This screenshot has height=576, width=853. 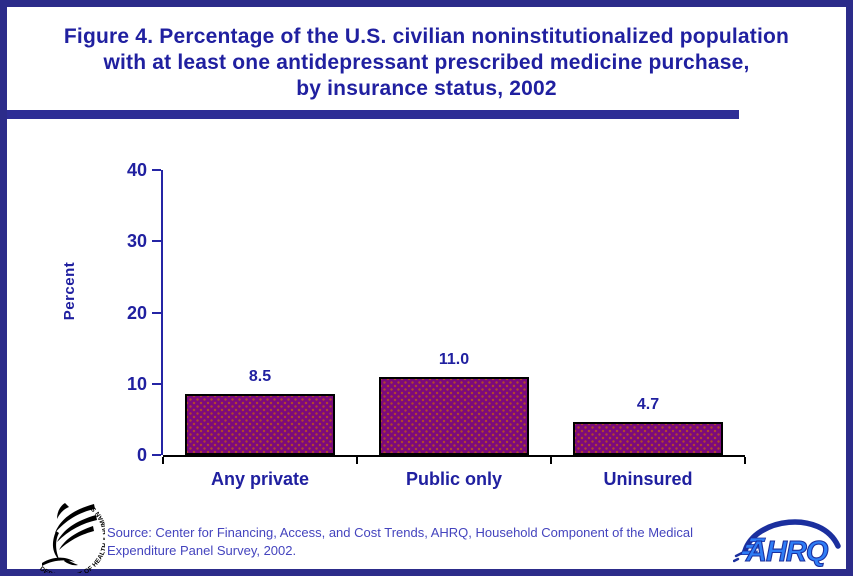 I want to click on ahrq-speed-lines, so click(x=753, y=546).